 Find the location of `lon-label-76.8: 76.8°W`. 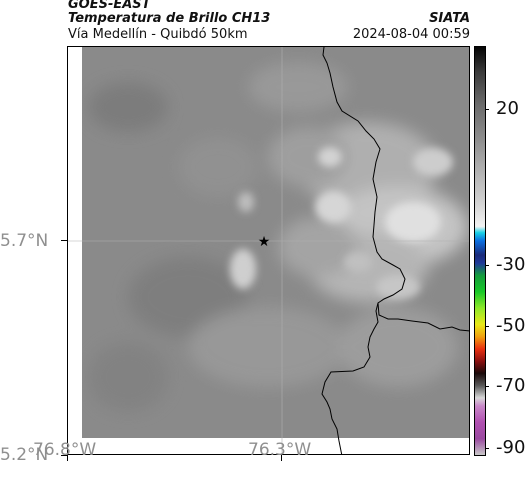

lon-label-76.8: 76.8°W is located at coordinates (65, 450).